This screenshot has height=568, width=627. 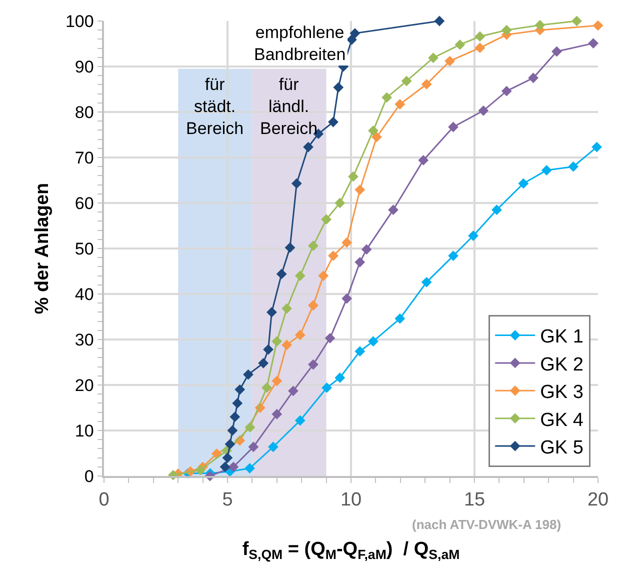 I want to click on x-tick-label: 20, so click(x=598, y=500).